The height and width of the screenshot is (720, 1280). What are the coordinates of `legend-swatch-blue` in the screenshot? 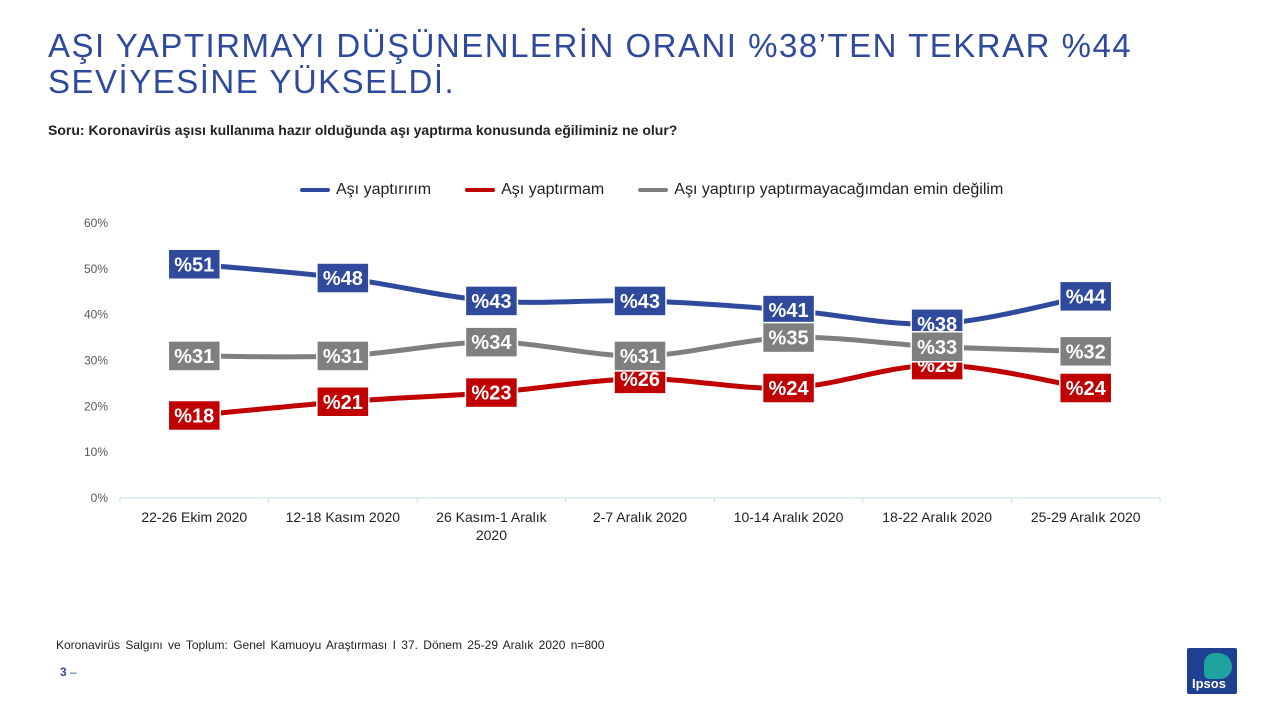 It's located at (315, 190).